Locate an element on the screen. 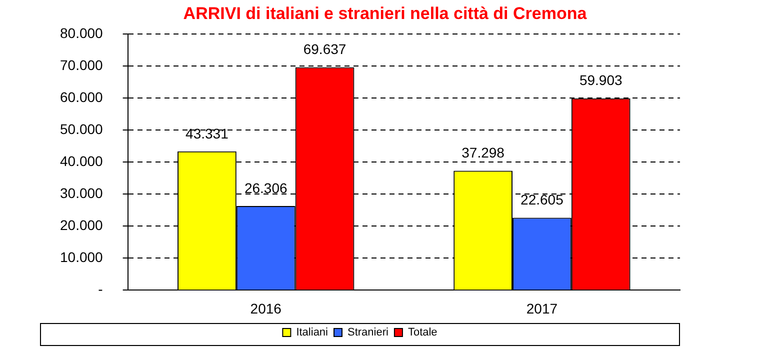  data-label: 43.331 is located at coordinates (207, 133).